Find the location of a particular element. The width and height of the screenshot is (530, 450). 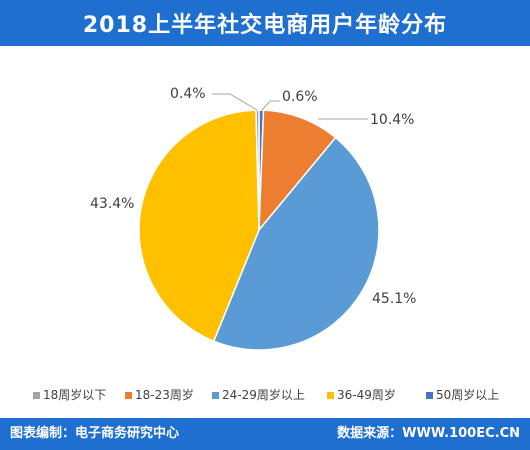

data-label: 0.4% is located at coordinates (188, 94).